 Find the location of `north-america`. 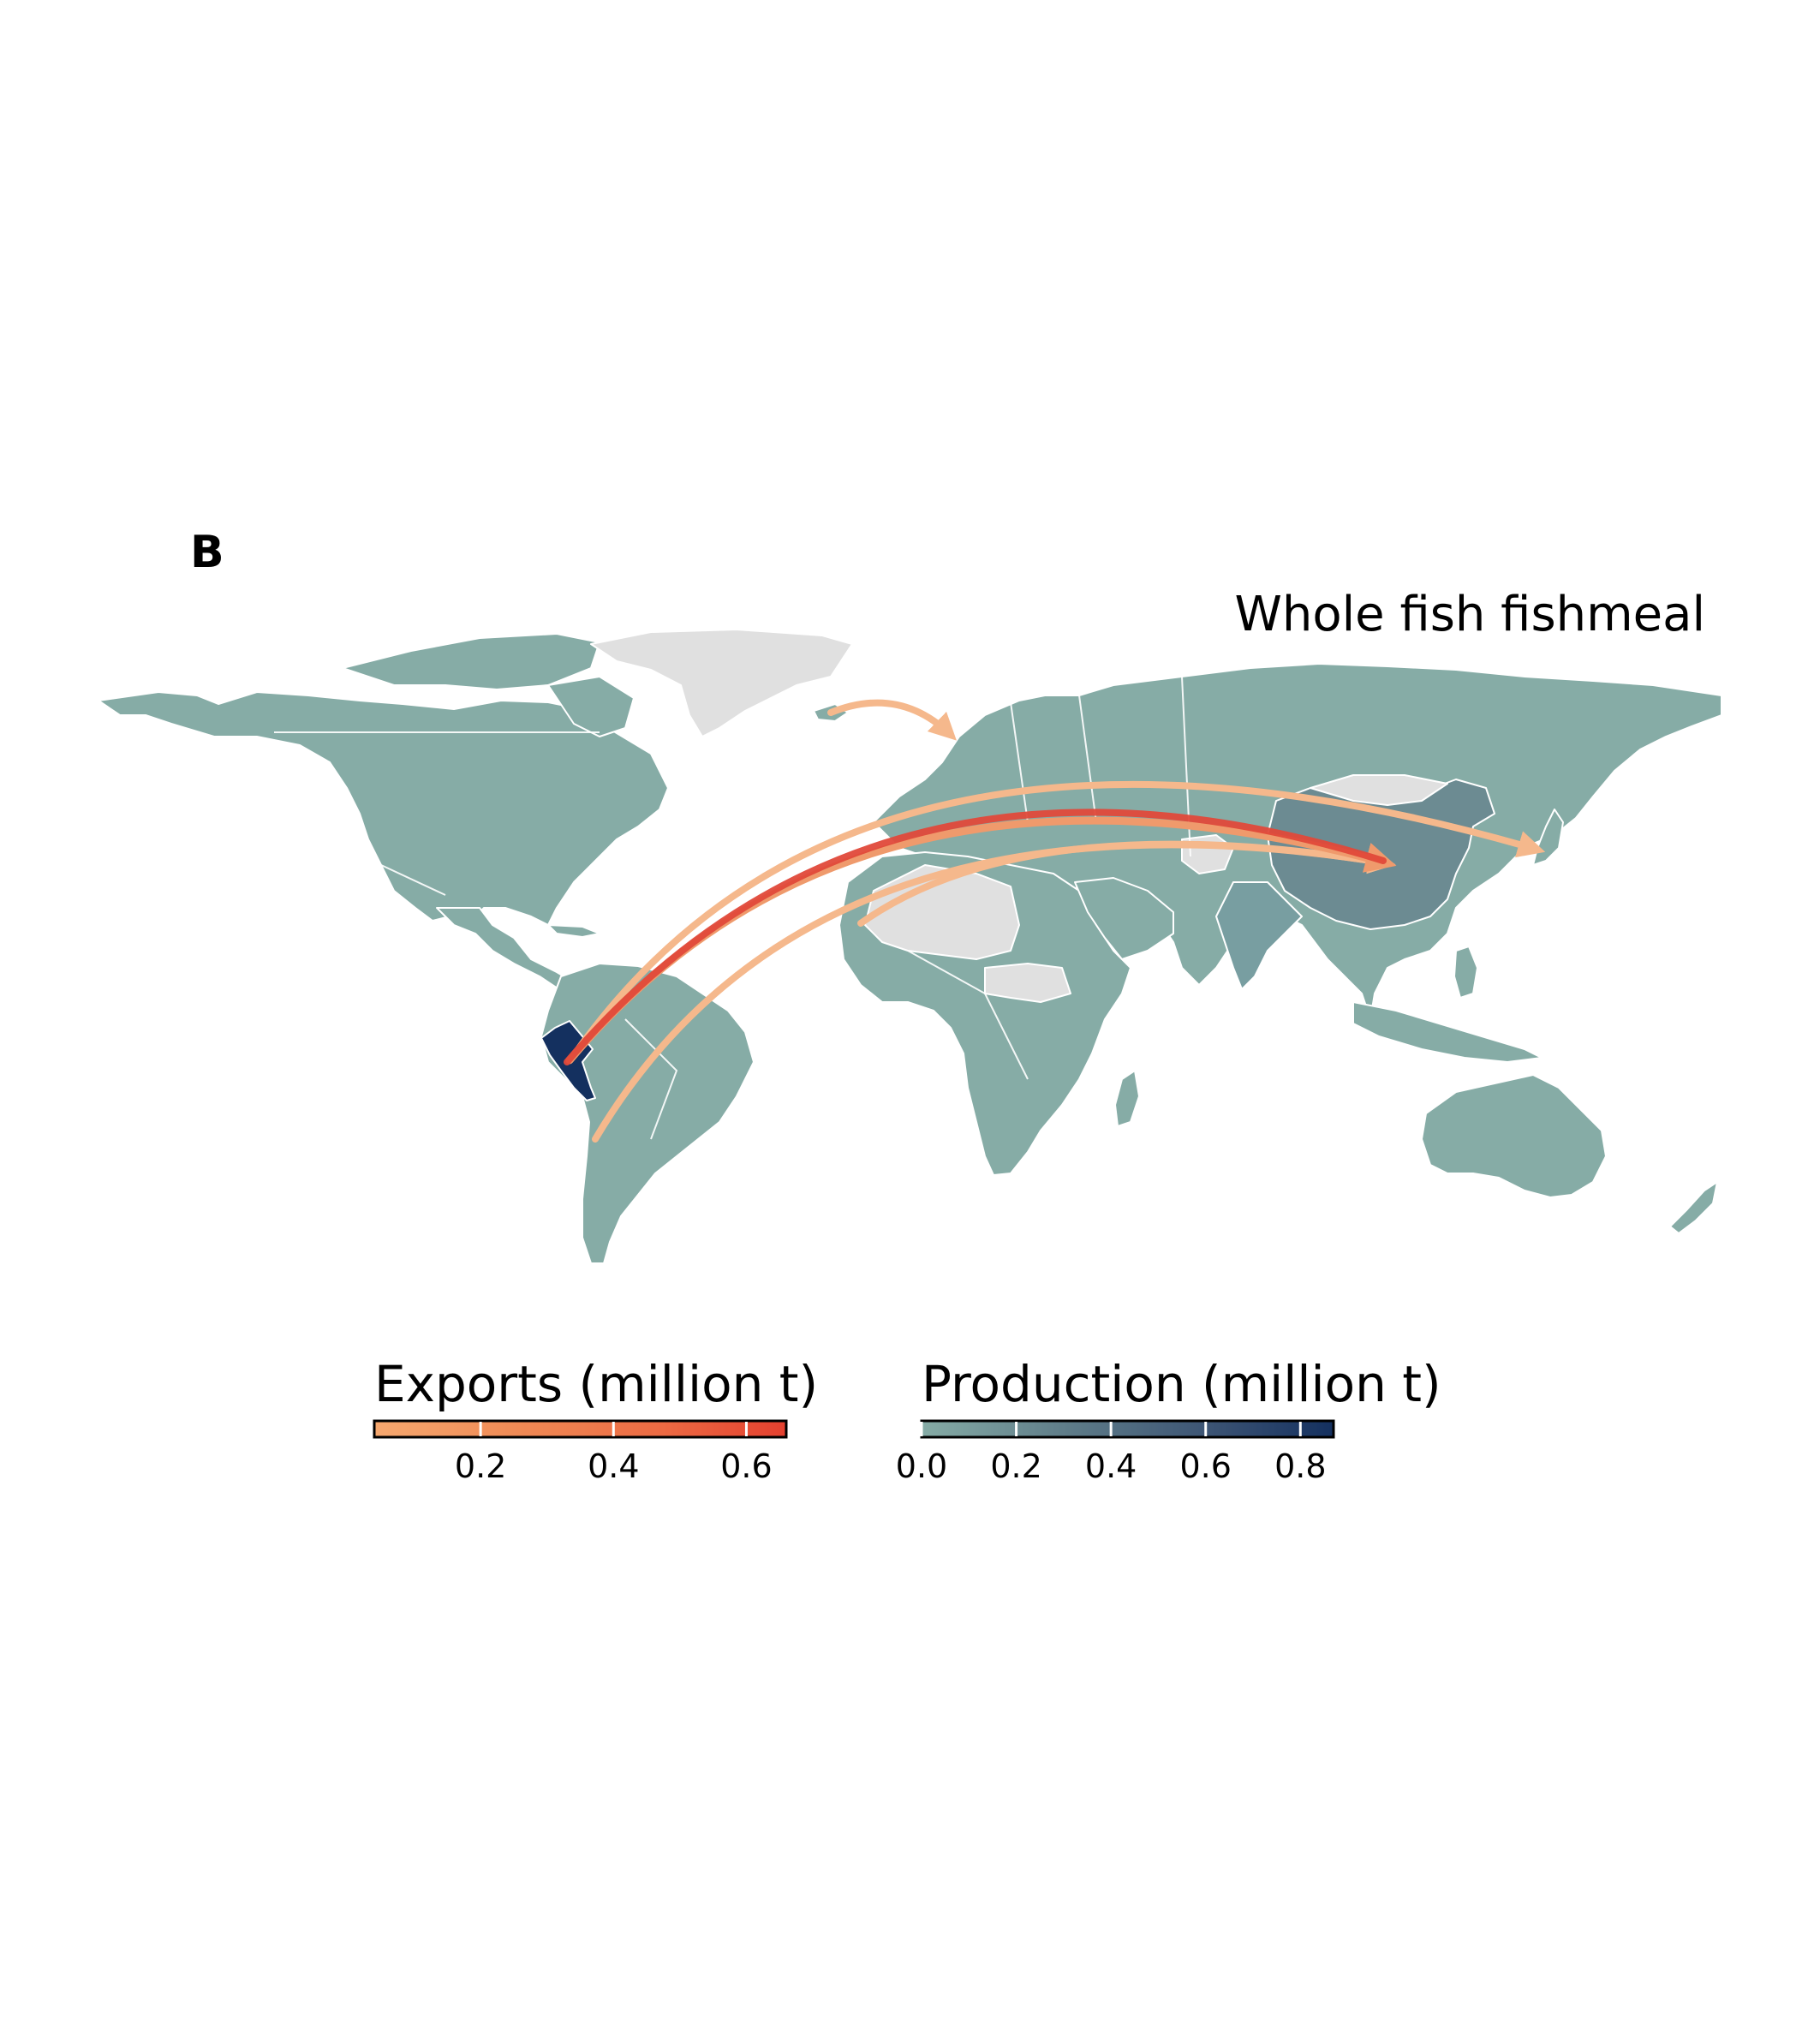

north-america is located at coordinates (383, 808).